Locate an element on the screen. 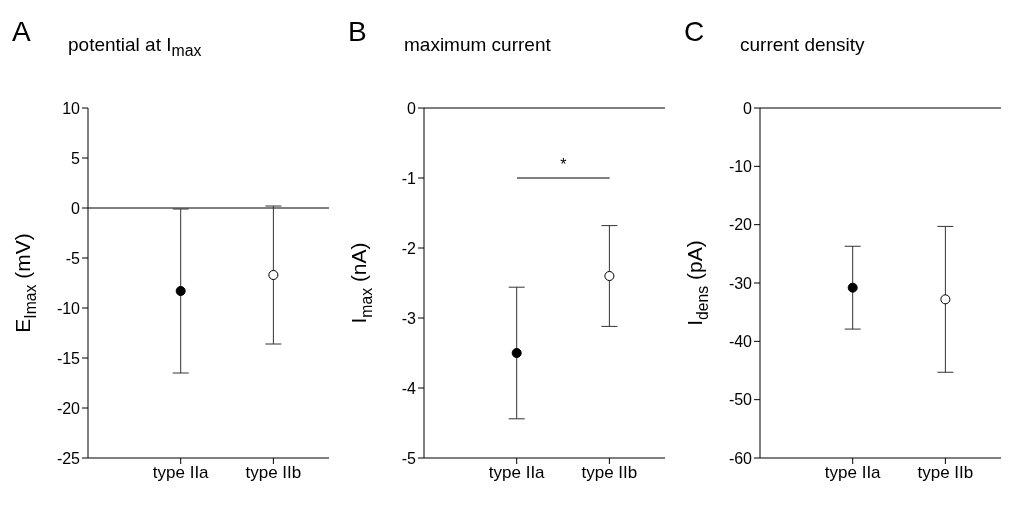  y-tick-label: -15 is located at coordinates (68, 358).